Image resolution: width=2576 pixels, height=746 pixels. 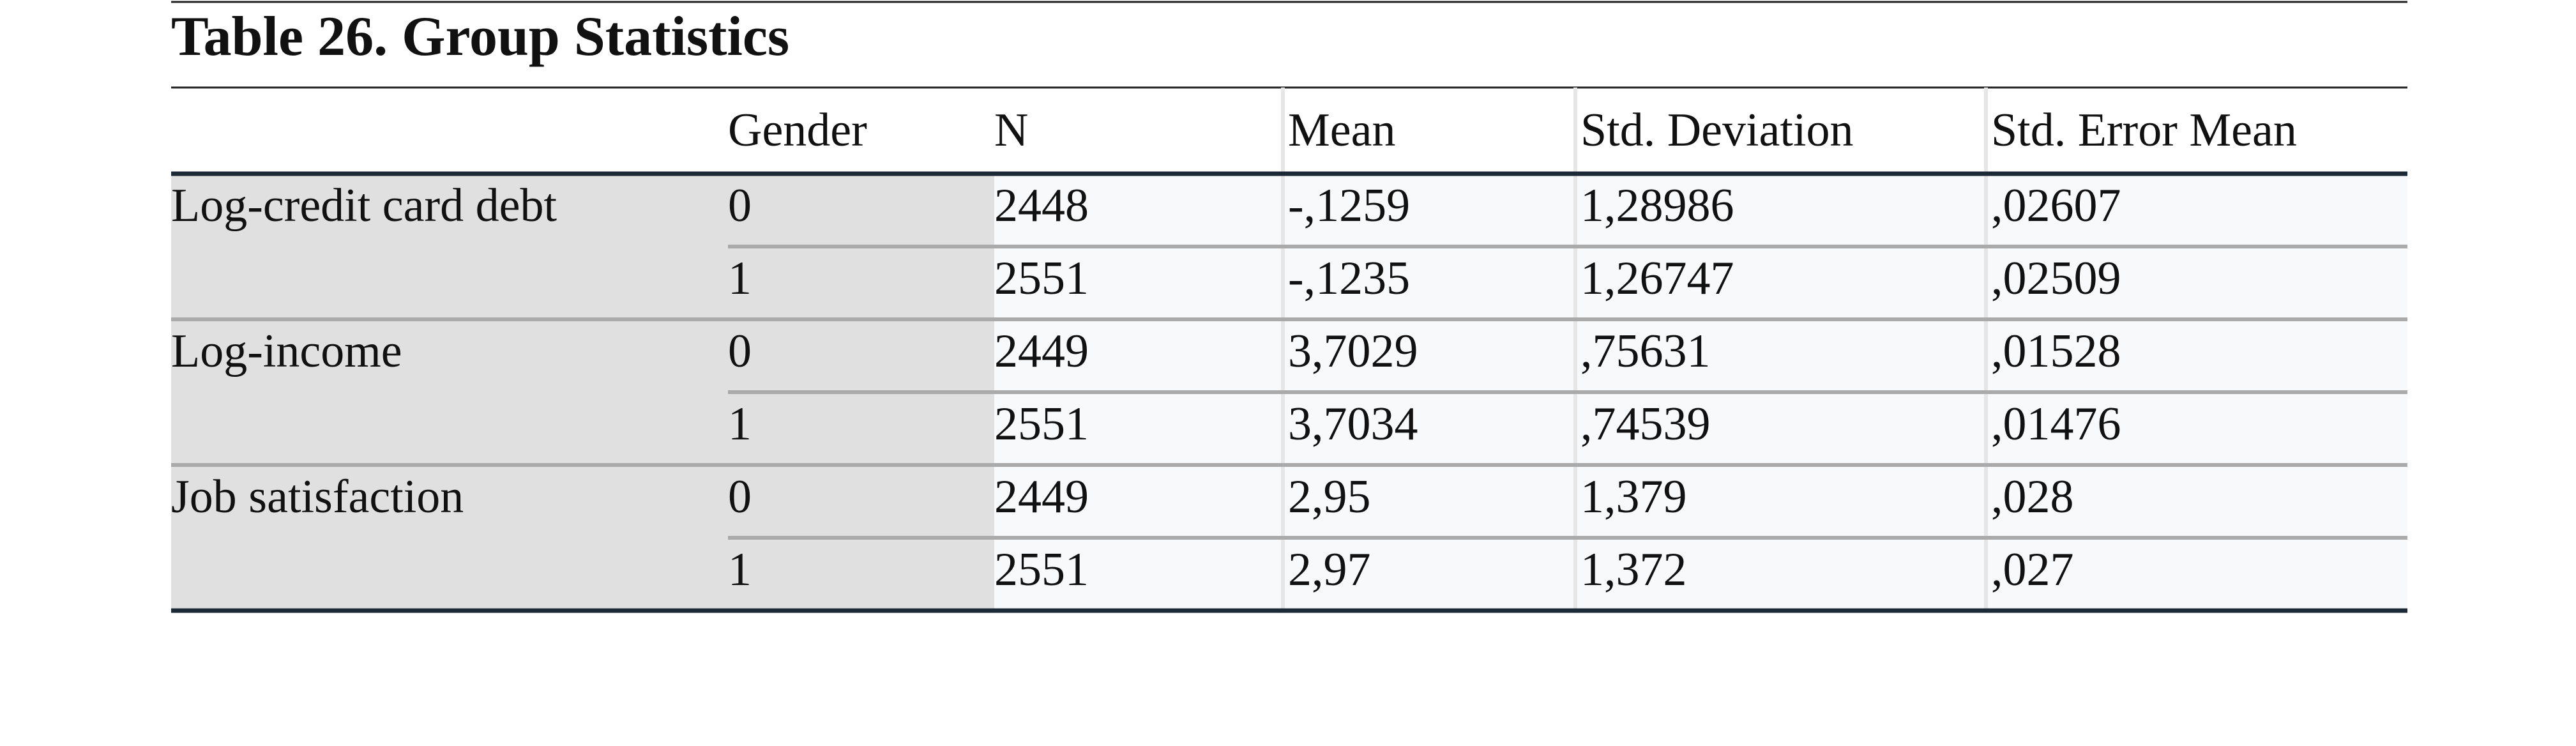 I want to click on cell: -,1259, so click(x=1349, y=205).